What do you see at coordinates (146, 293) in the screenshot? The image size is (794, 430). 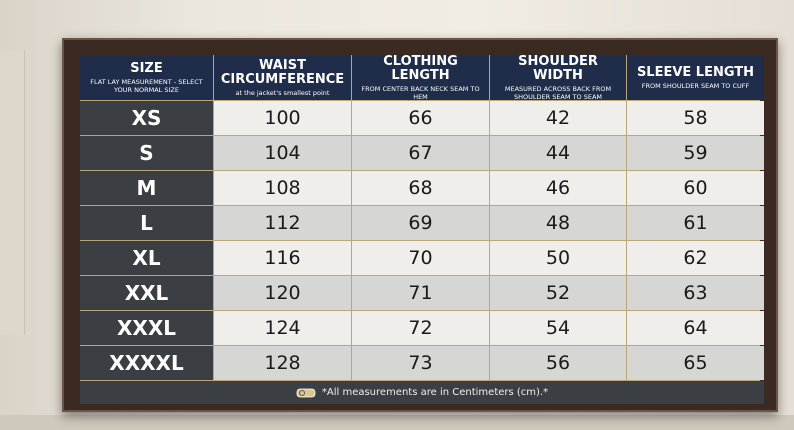 I see `size-cell: XXL` at bounding box center [146, 293].